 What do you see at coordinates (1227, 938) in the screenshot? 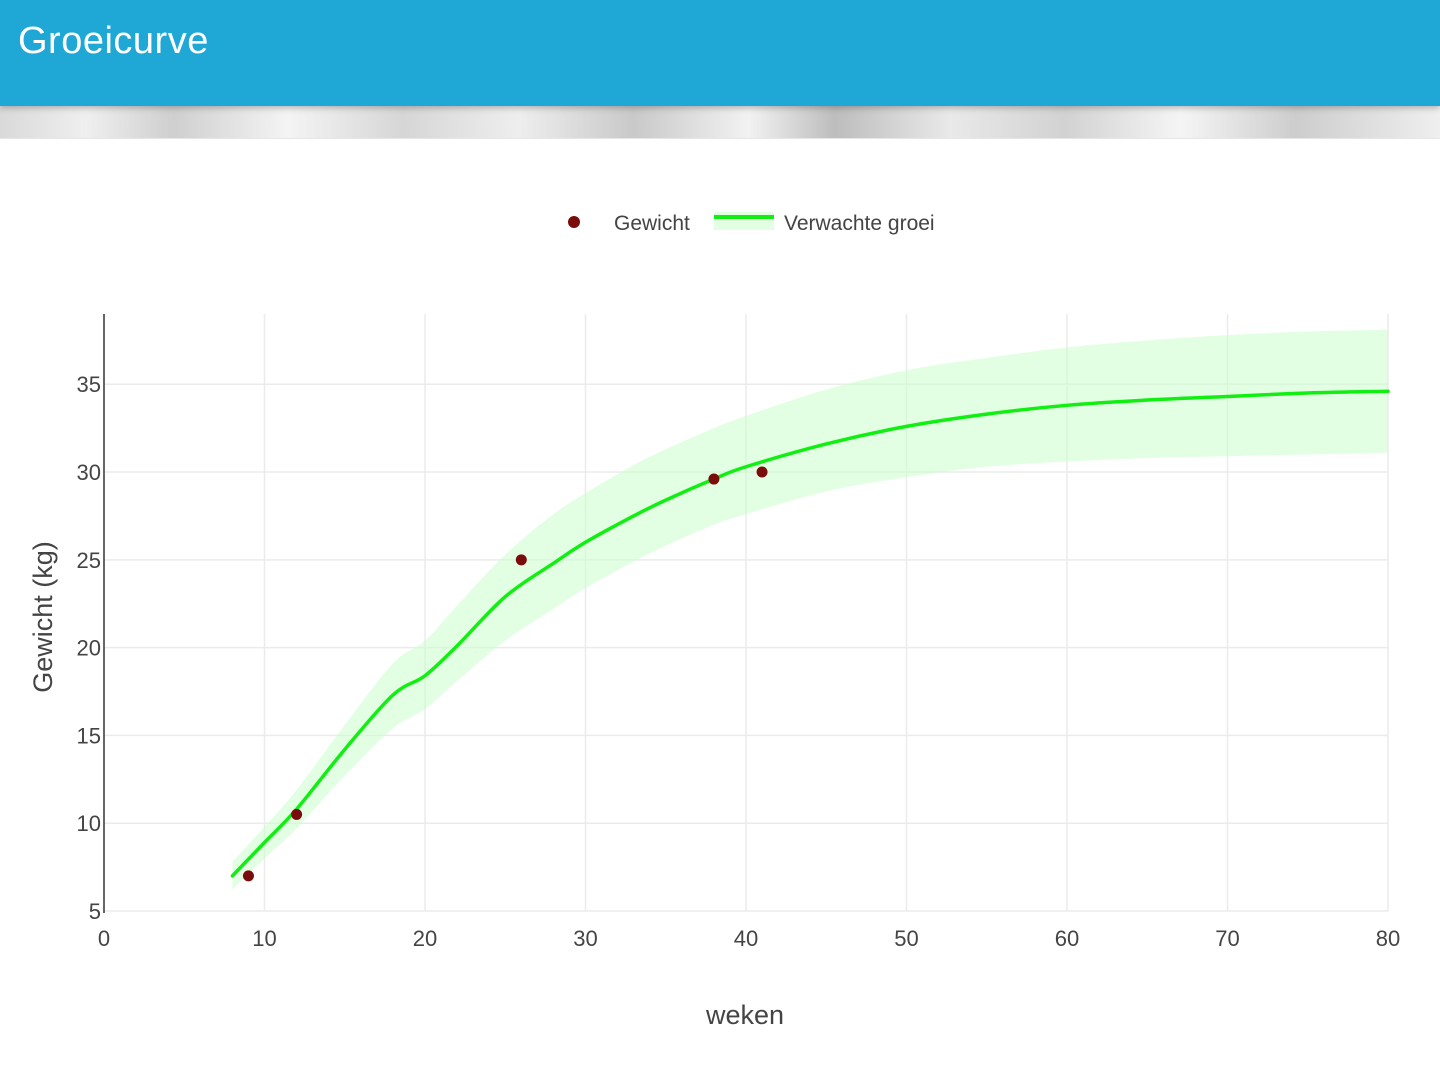
I see `x-tick-label: 70` at bounding box center [1227, 938].